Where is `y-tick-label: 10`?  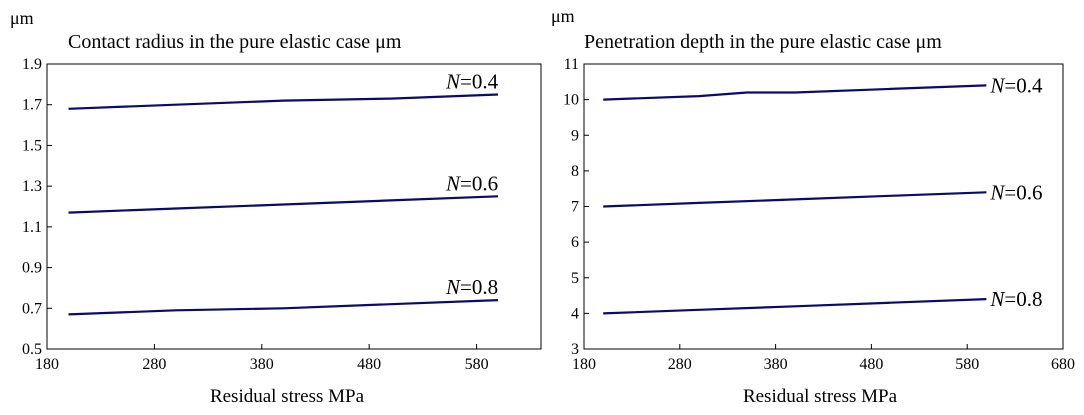 y-tick-label: 10 is located at coordinates (571, 100).